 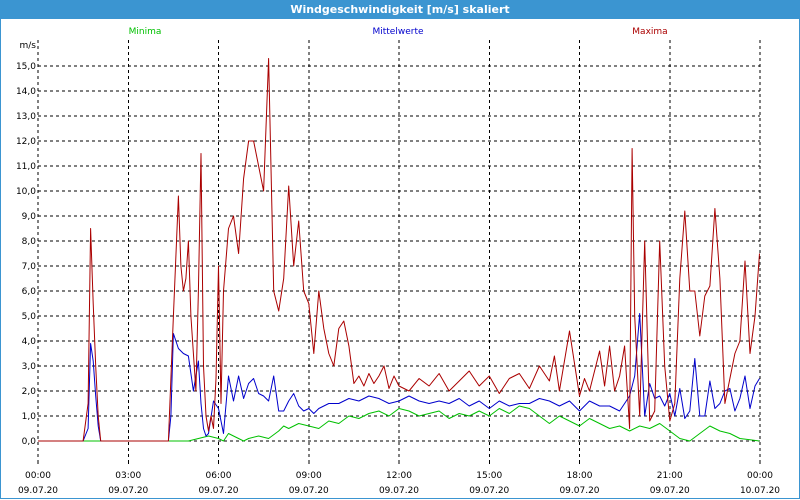 I want to click on y-tick-label: 6,0, so click(x=29, y=292).